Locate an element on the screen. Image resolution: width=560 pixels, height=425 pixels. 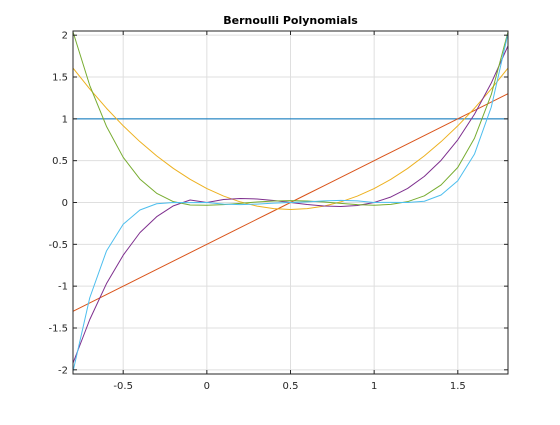
y-tick-label: -2 is located at coordinates (63, 370).